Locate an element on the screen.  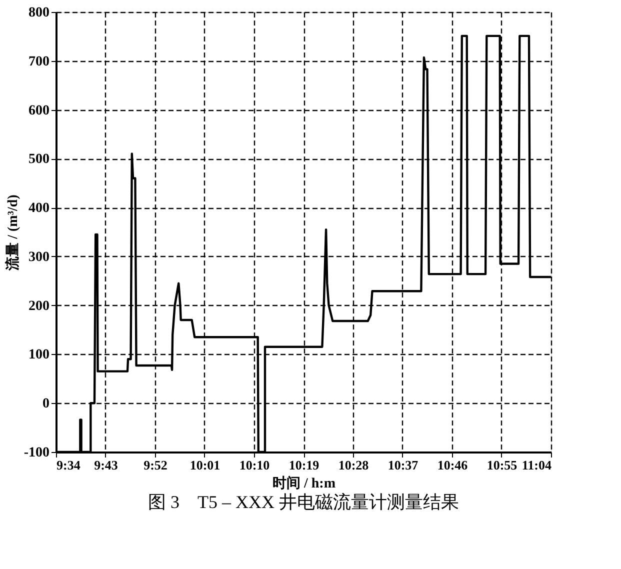
y-tick-label: 100 is located at coordinates (39, 355).